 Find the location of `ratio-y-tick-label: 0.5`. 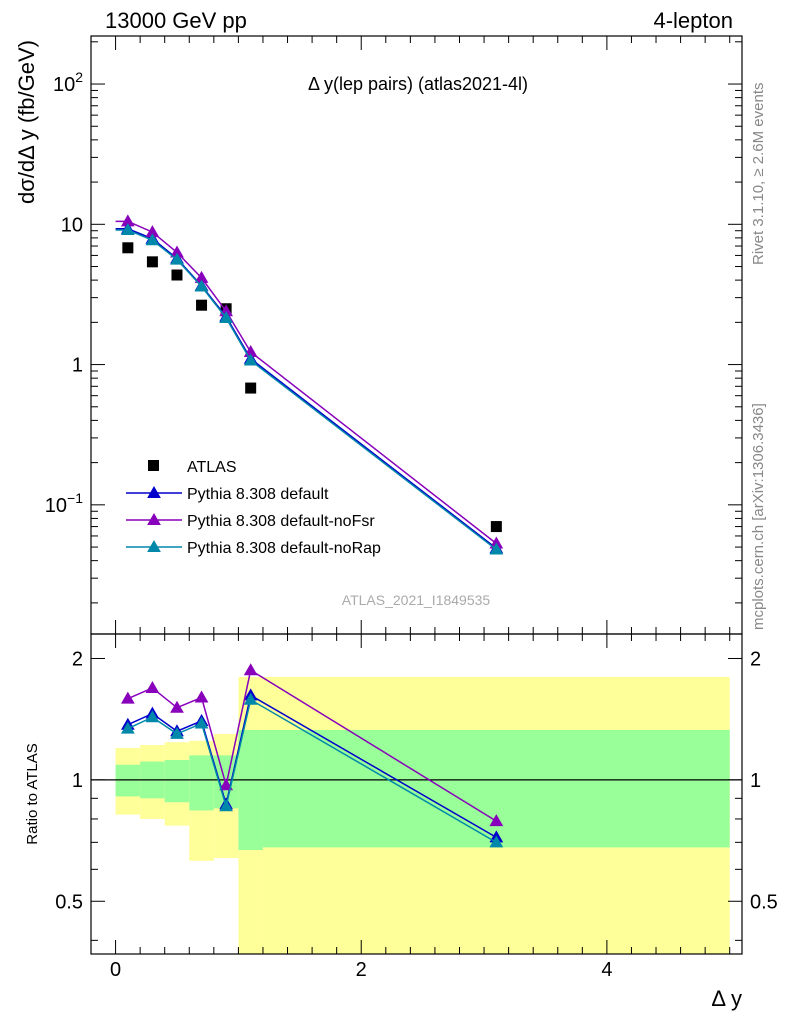

ratio-y-tick-label: 0.5 is located at coordinates (69, 902).